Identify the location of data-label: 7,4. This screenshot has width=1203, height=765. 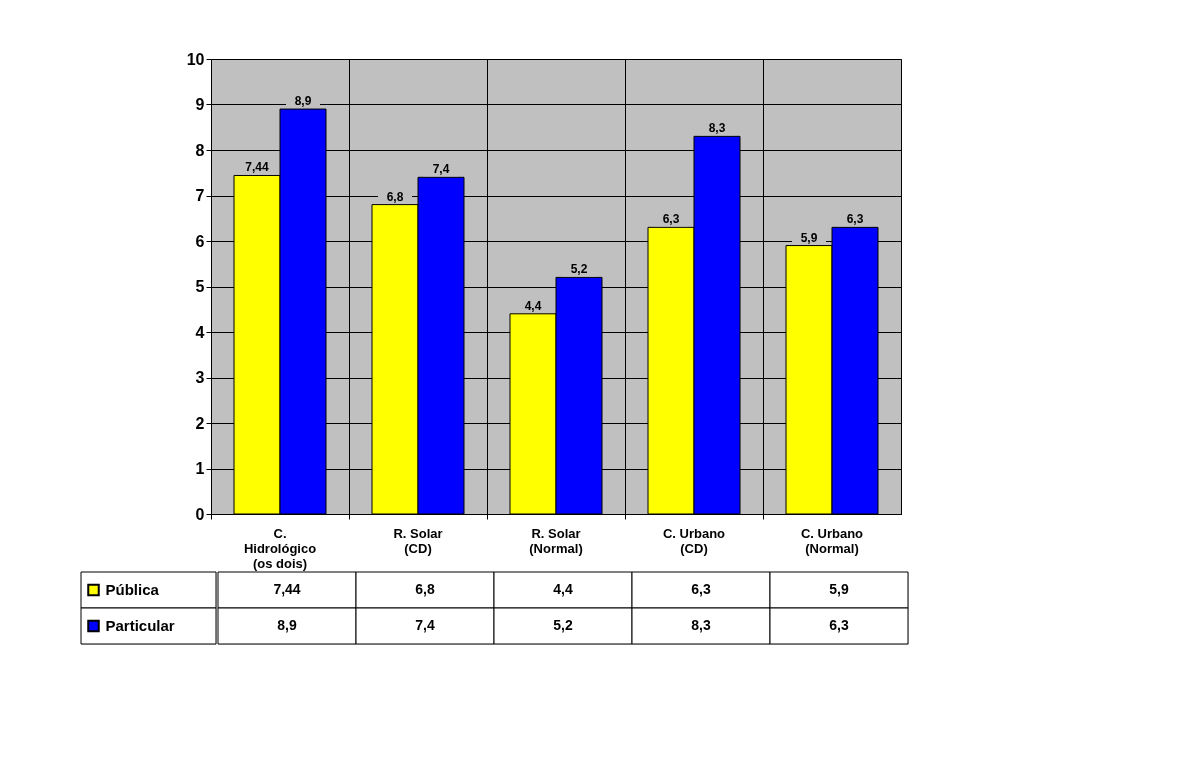
(425, 625).